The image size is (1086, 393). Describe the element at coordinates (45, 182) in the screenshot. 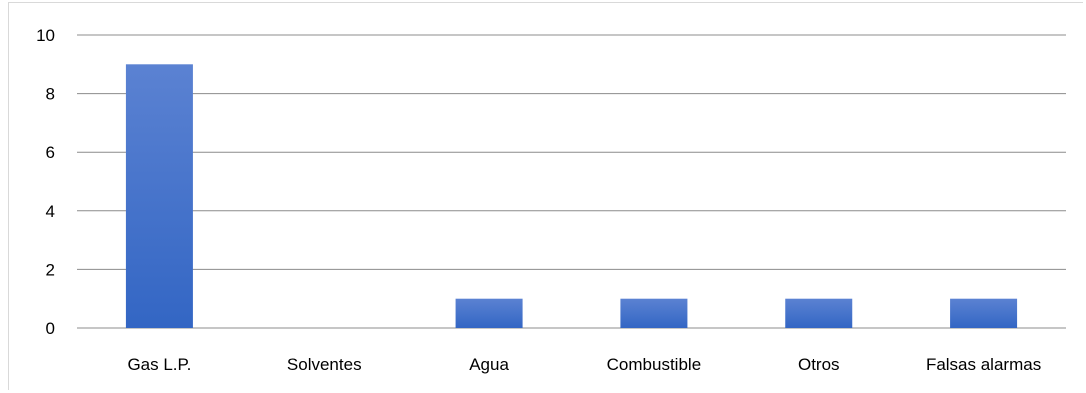

I see `y-axis-tick-labels: 0 2 4 6 8 10` at that location.